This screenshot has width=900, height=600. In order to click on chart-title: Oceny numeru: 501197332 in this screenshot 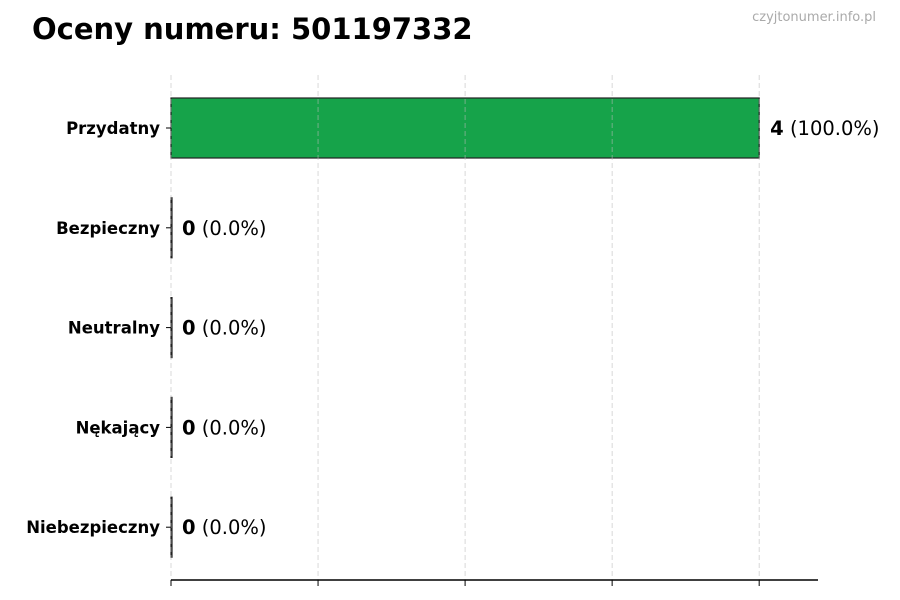, I will do `click(252, 29)`.